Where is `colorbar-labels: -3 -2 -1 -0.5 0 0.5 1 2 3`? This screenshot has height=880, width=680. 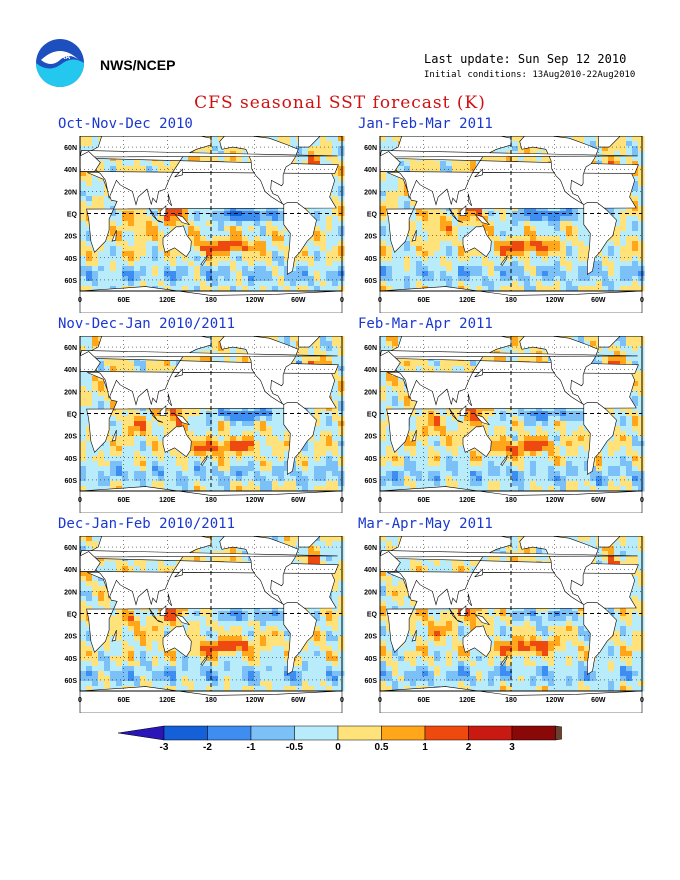
colorbar-labels: -3 -2 -1 -0.5 0 0.5 1 2 3 is located at coordinates (340, 749).